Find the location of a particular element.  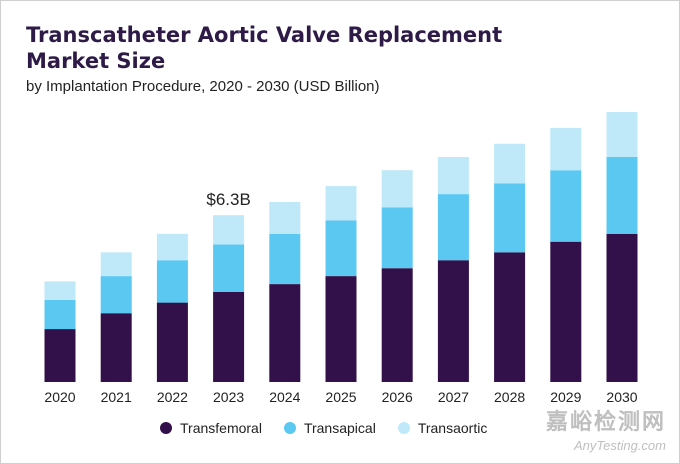

x-tick-label-2025: 2025 is located at coordinates (340, 397).